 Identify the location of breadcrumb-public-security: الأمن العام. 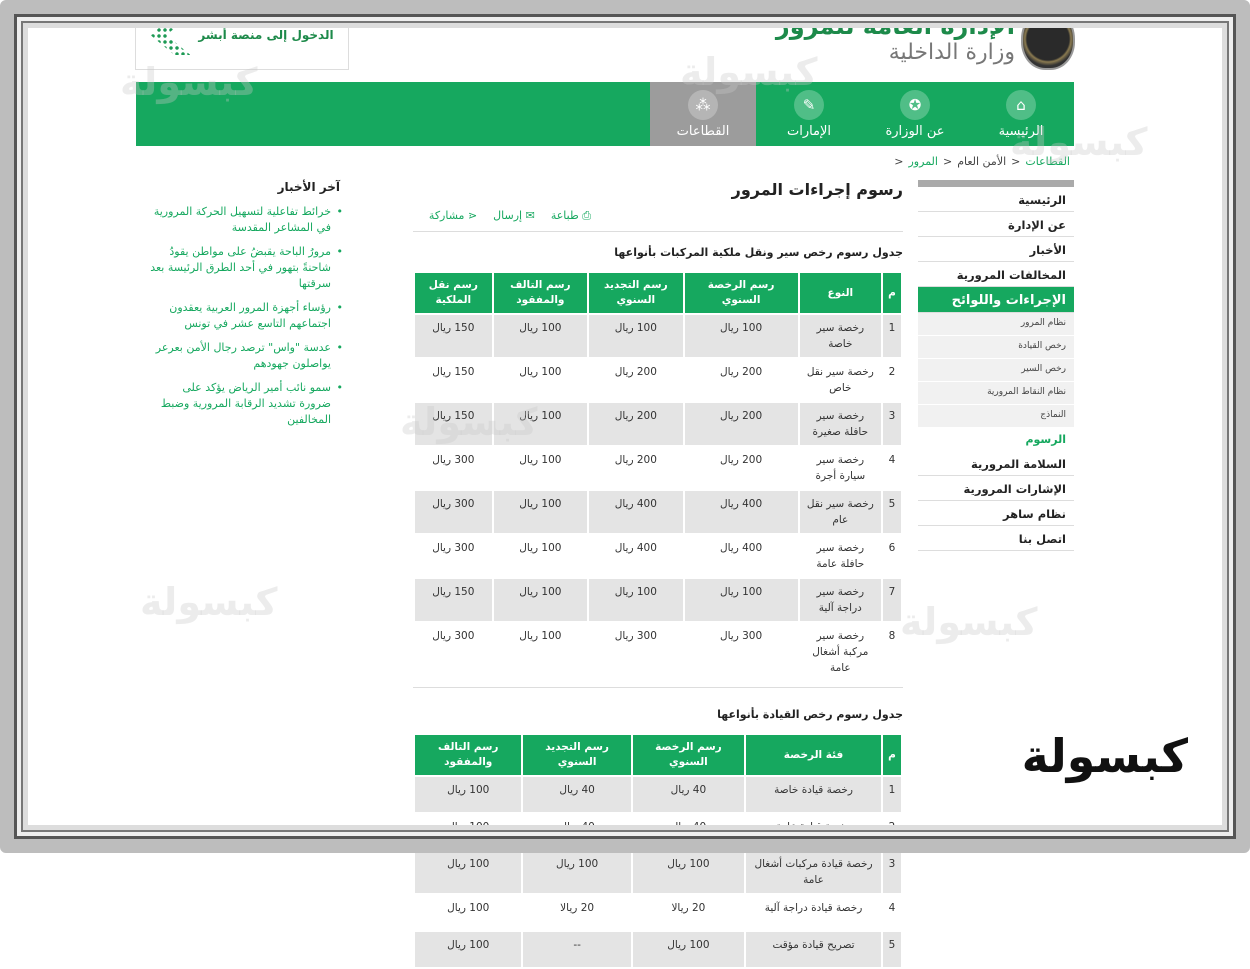
(982, 161).